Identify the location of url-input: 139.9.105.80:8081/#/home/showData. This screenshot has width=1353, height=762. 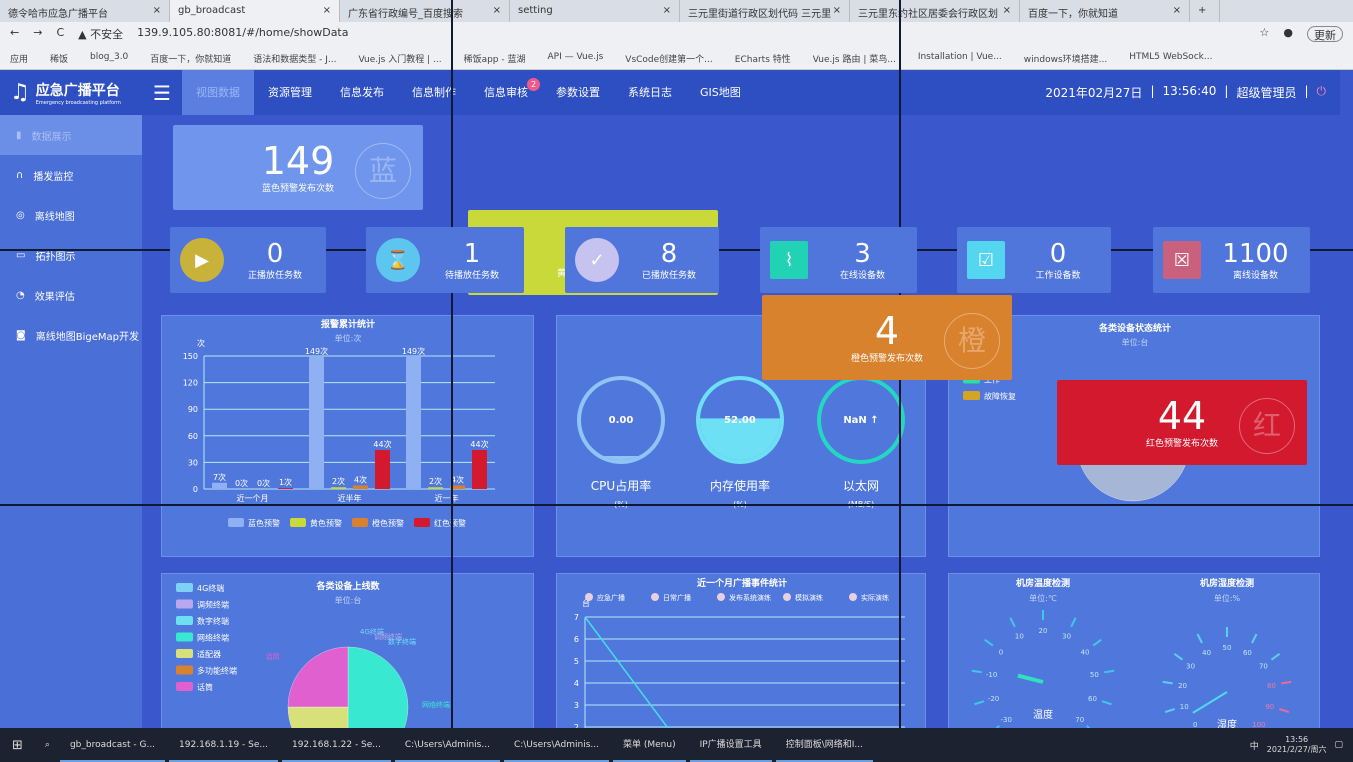
(243, 32).